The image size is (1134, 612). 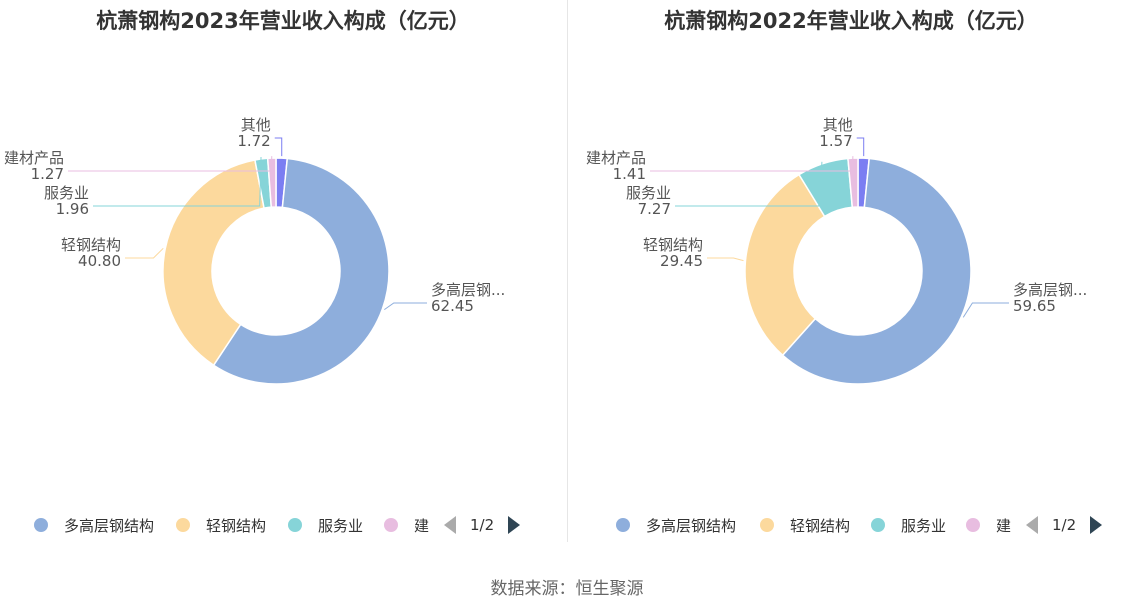 What do you see at coordinates (452, 306) in the screenshot?
I see `slice-value-label: 62.45` at bounding box center [452, 306].